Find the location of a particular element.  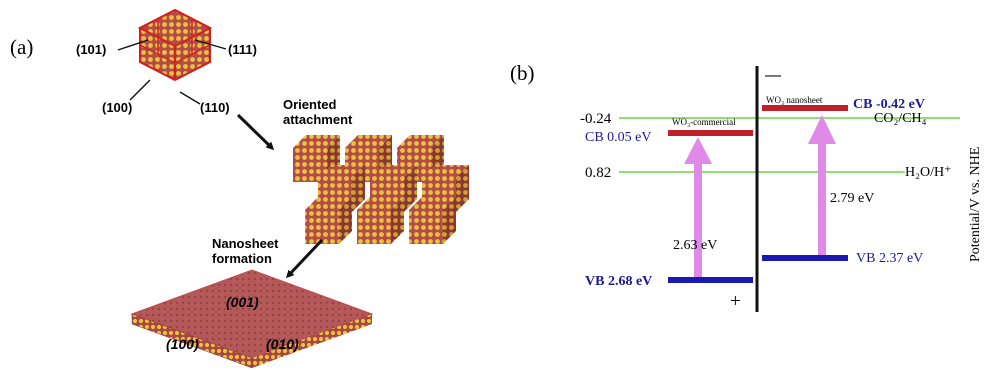

commercial-vb-label: VB 2.68 eV is located at coordinates (618, 281).